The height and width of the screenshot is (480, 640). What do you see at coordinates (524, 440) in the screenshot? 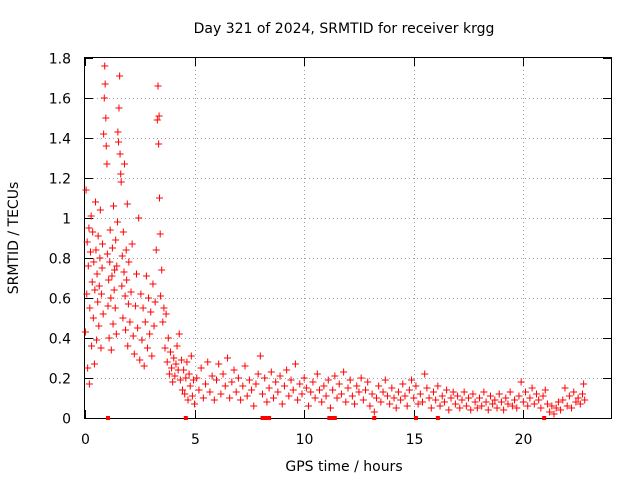
I see `x-tick-label: 20` at bounding box center [524, 440].